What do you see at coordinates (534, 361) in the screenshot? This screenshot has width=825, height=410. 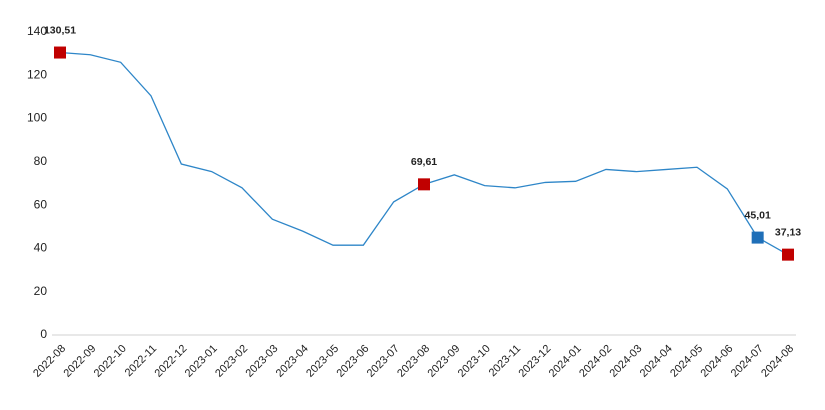 I see `x-tick-label: 2023-12` at bounding box center [534, 361].